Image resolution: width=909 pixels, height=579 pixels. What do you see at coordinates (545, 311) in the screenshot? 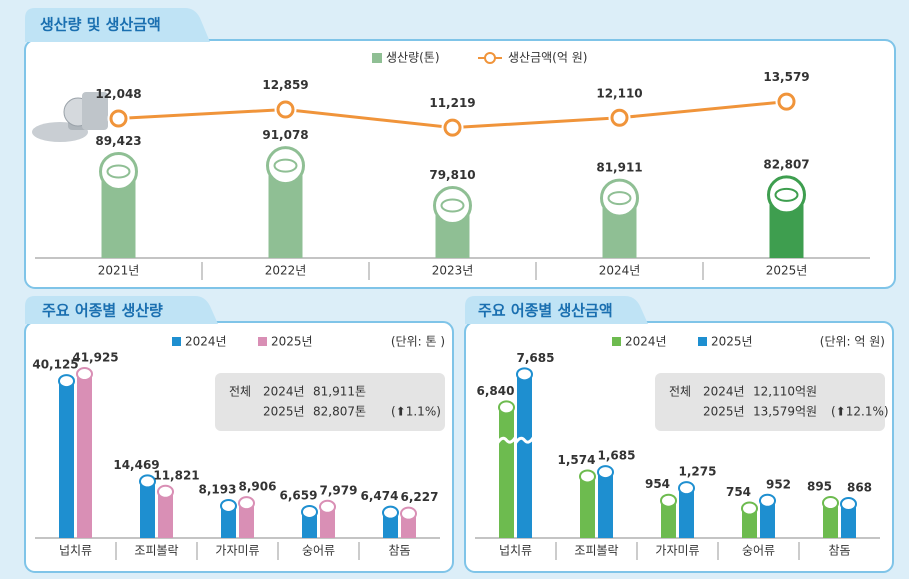
I see `panel-title: 주요 어종별 생산금액` at bounding box center [545, 311].